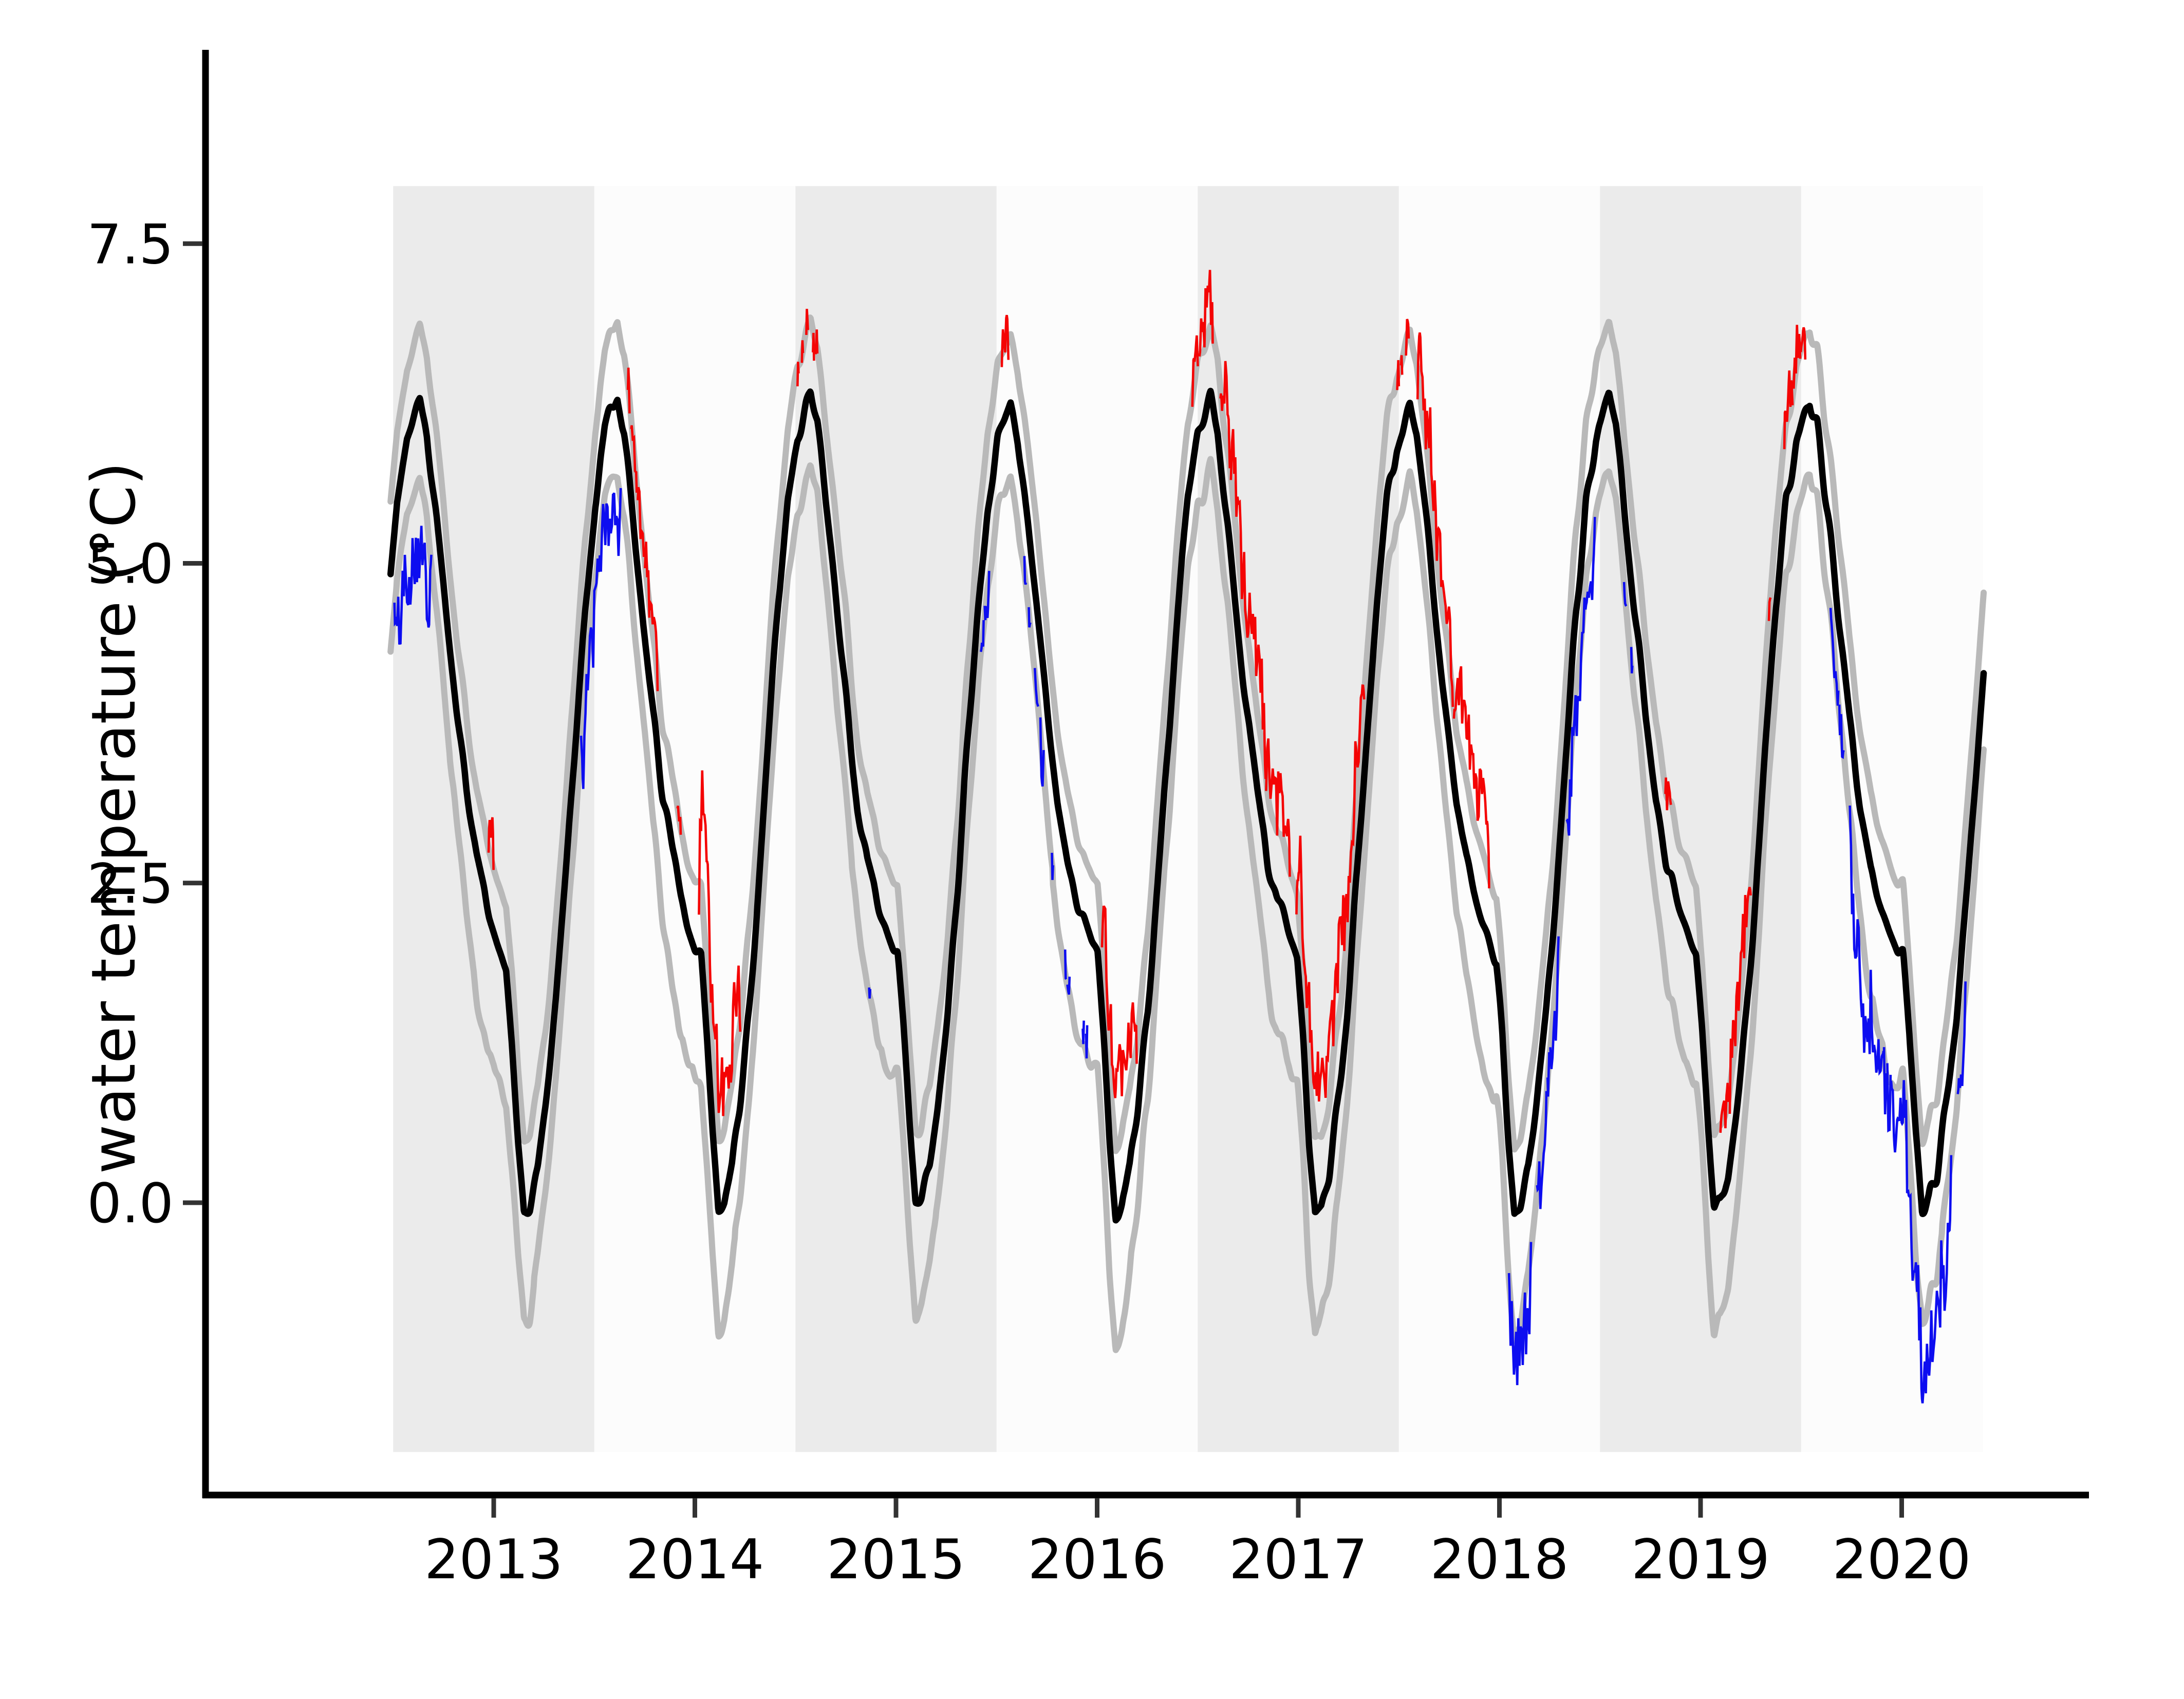 This screenshot has width=2184, height=1699. I want to click on year-band-2013, so click(493, 819).